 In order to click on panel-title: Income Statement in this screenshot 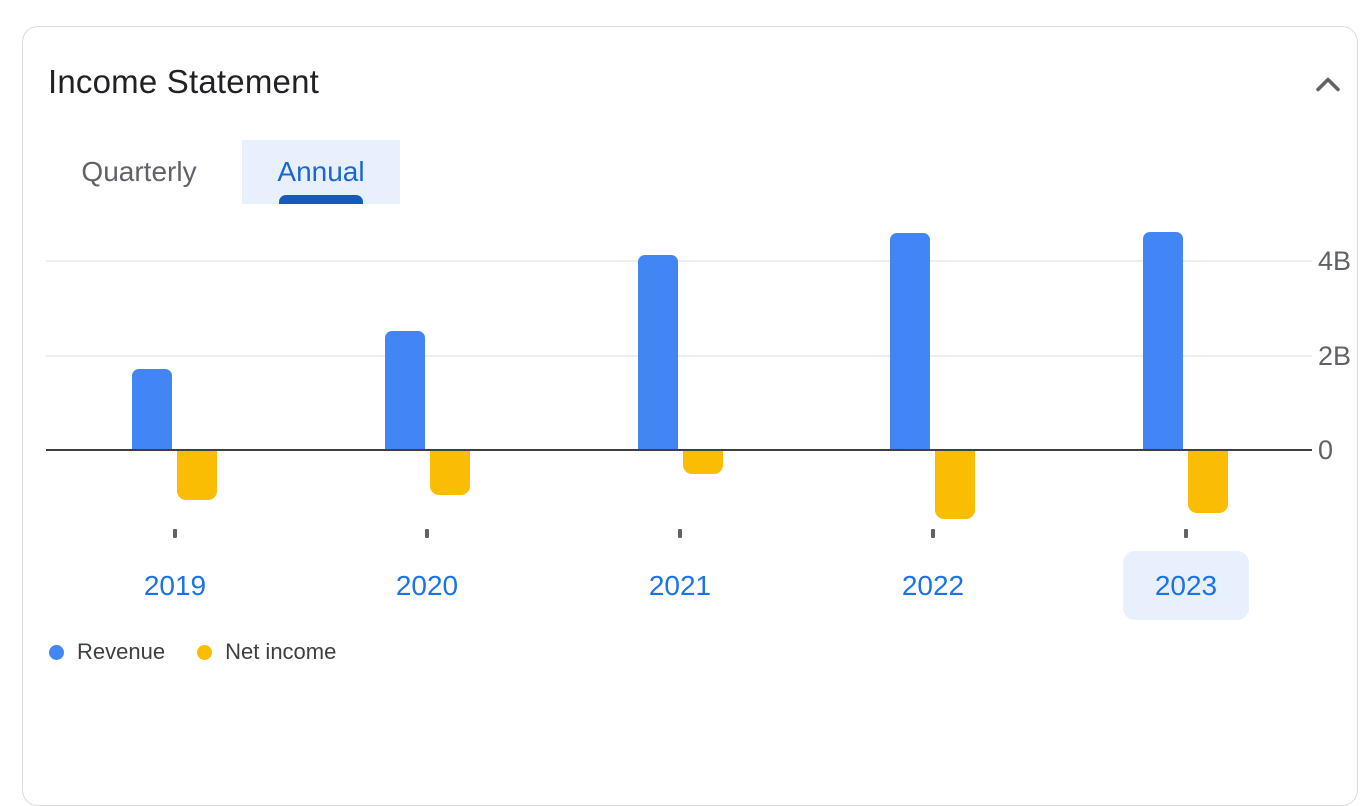, I will do `click(184, 81)`.